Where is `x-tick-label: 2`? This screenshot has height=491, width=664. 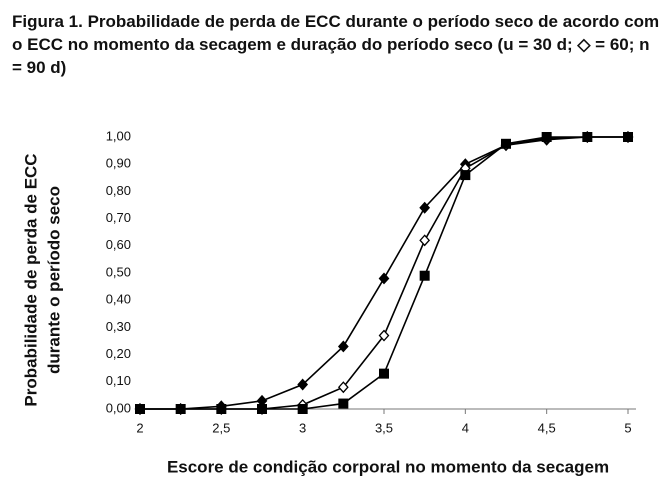
x-tick-label: 2 is located at coordinates (139, 427).